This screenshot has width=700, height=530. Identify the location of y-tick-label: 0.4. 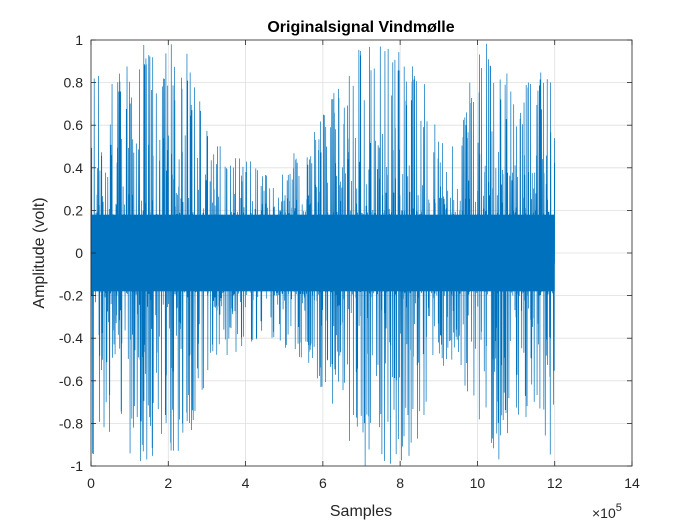
(74, 168).